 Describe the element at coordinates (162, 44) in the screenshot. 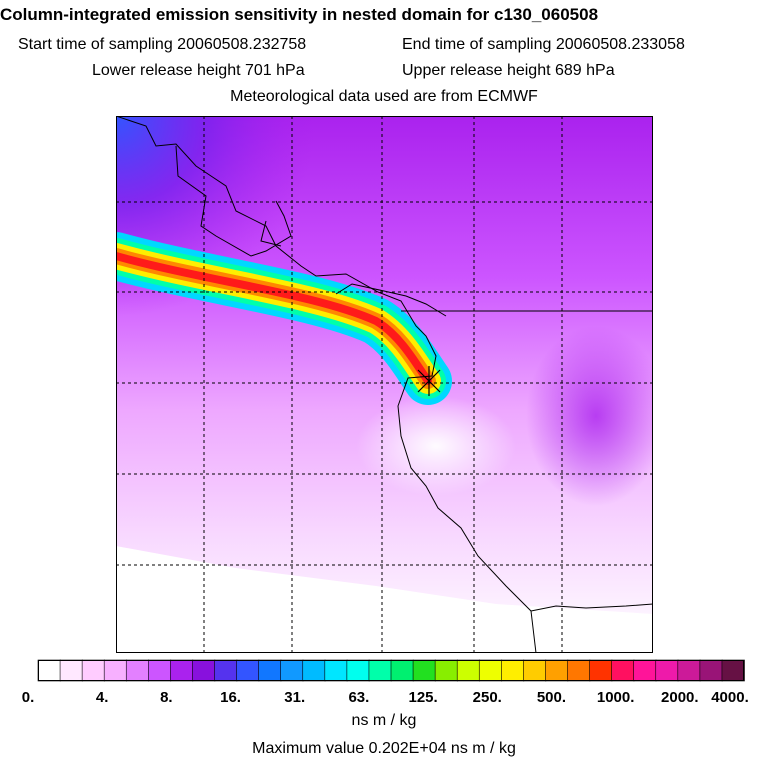

I see `start-time-label: Start time of sampling 20060508.232758` at that location.